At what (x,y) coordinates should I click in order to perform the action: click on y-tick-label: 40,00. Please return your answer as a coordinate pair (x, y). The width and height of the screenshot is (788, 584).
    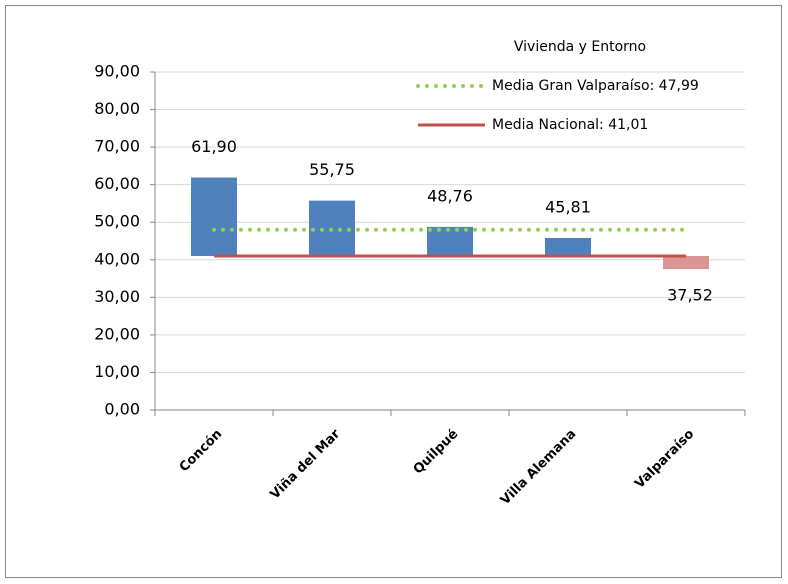
    Looking at the image, I should click on (117, 258).